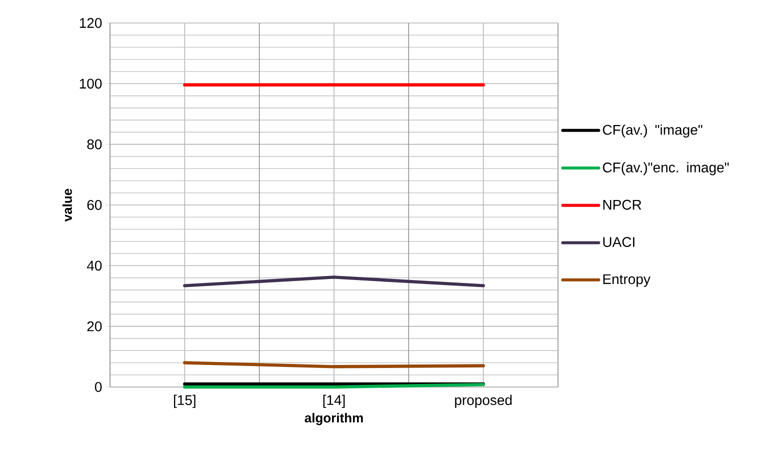  What do you see at coordinates (94, 326) in the screenshot?
I see `y-tick-label: 20` at bounding box center [94, 326].